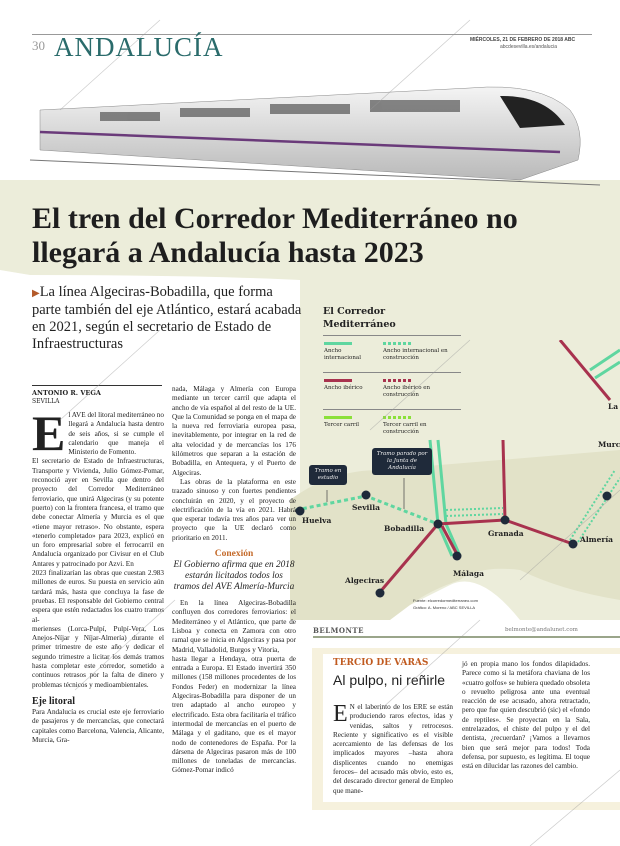 Image resolution: width=620 pixels, height=846 pixels. Describe the element at coordinates (54, 701) in the screenshot. I see `subheading: Eje litoral` at that location.